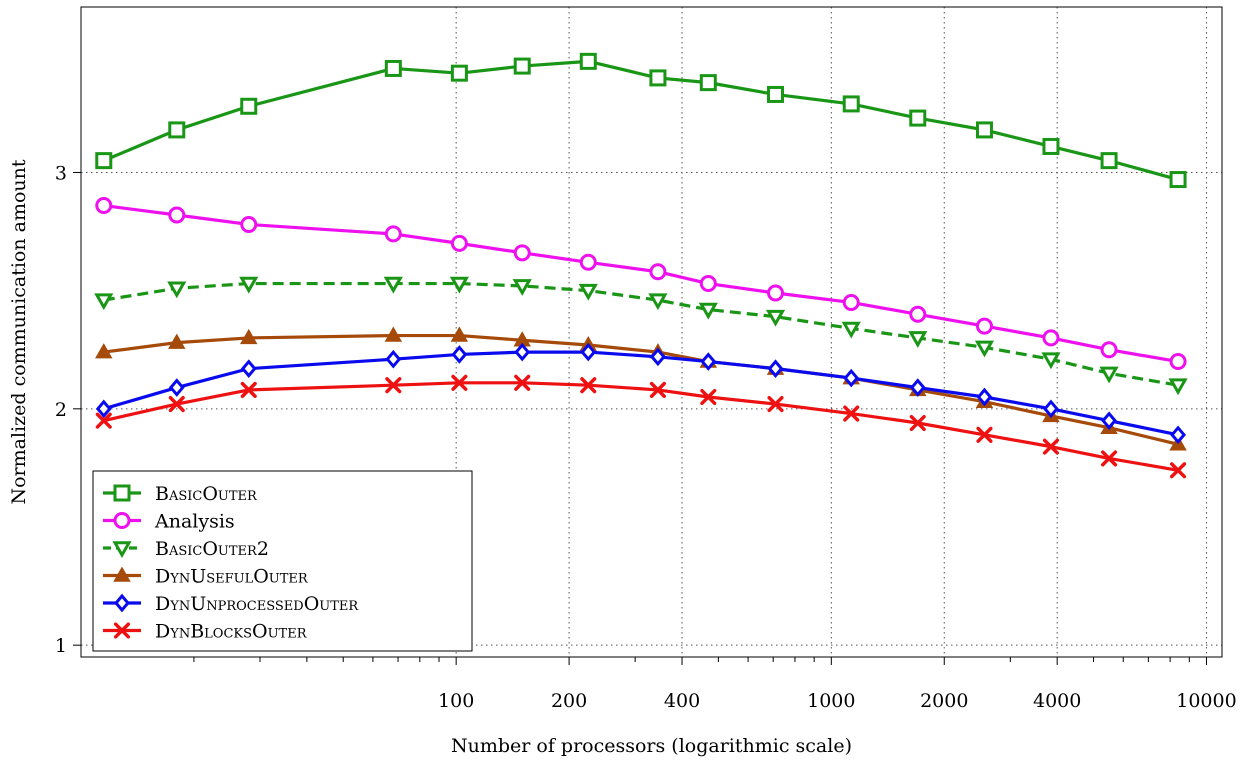 The height and width of the screenshot is (761, 1253). Describe the element at coordinates (61, 646) in the screenshot. I see `y-tick-label: 1` at that location.